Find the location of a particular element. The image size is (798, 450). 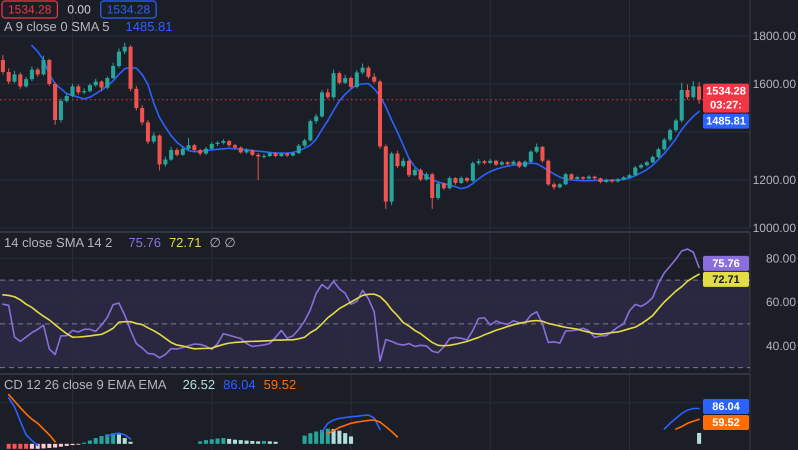

y-tick-label: 1800.00 is located at coordinates (774, 36).